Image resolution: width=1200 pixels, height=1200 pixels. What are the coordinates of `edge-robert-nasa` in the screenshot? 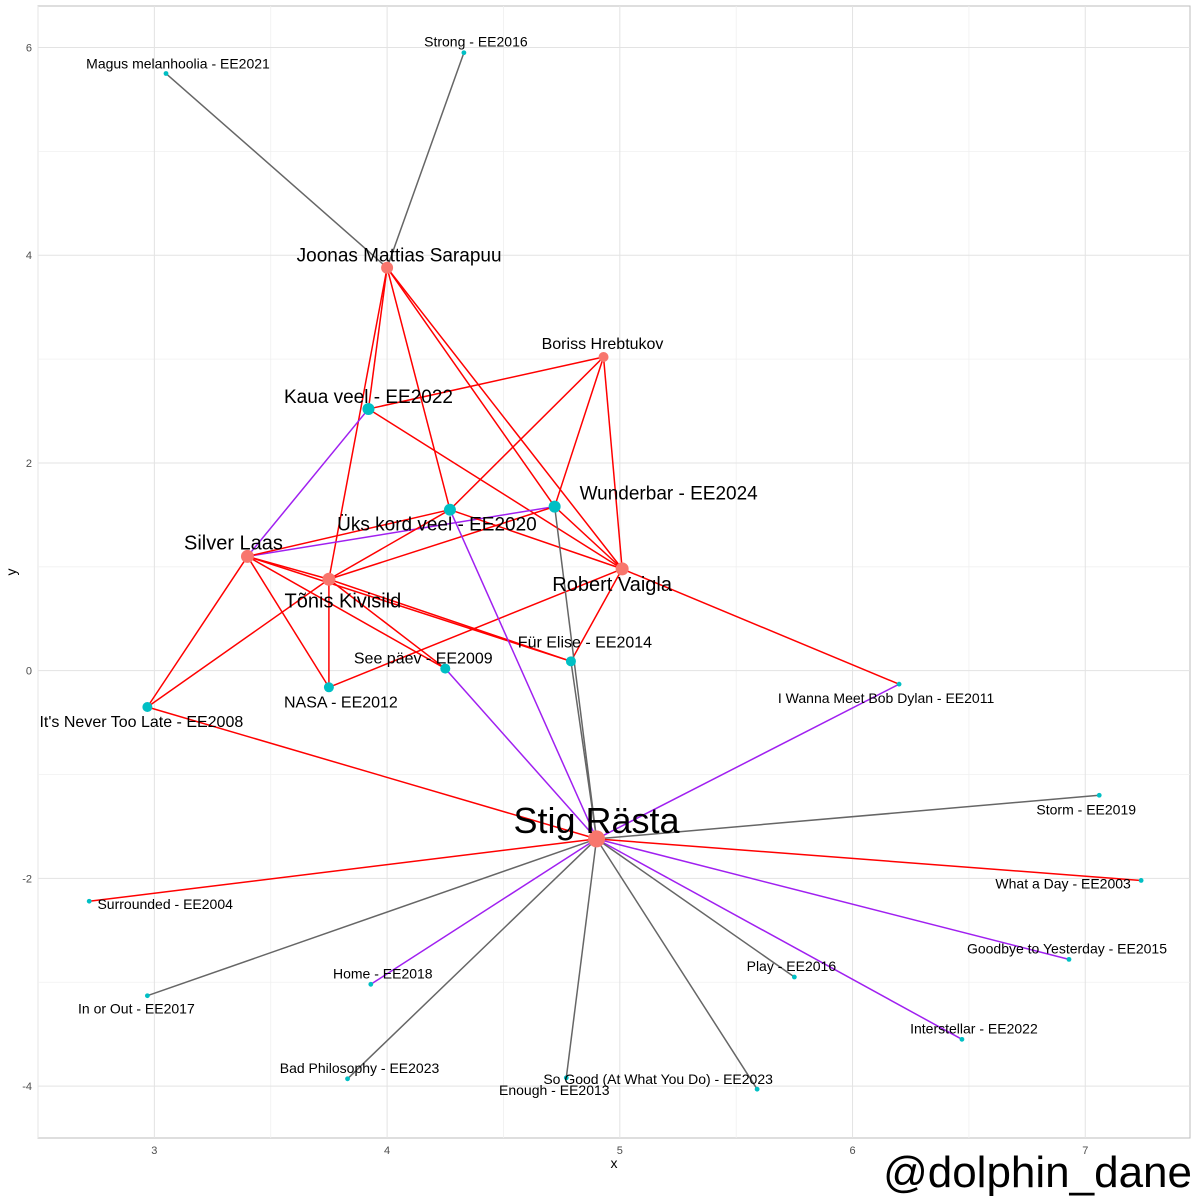 It's located at (475, 628).